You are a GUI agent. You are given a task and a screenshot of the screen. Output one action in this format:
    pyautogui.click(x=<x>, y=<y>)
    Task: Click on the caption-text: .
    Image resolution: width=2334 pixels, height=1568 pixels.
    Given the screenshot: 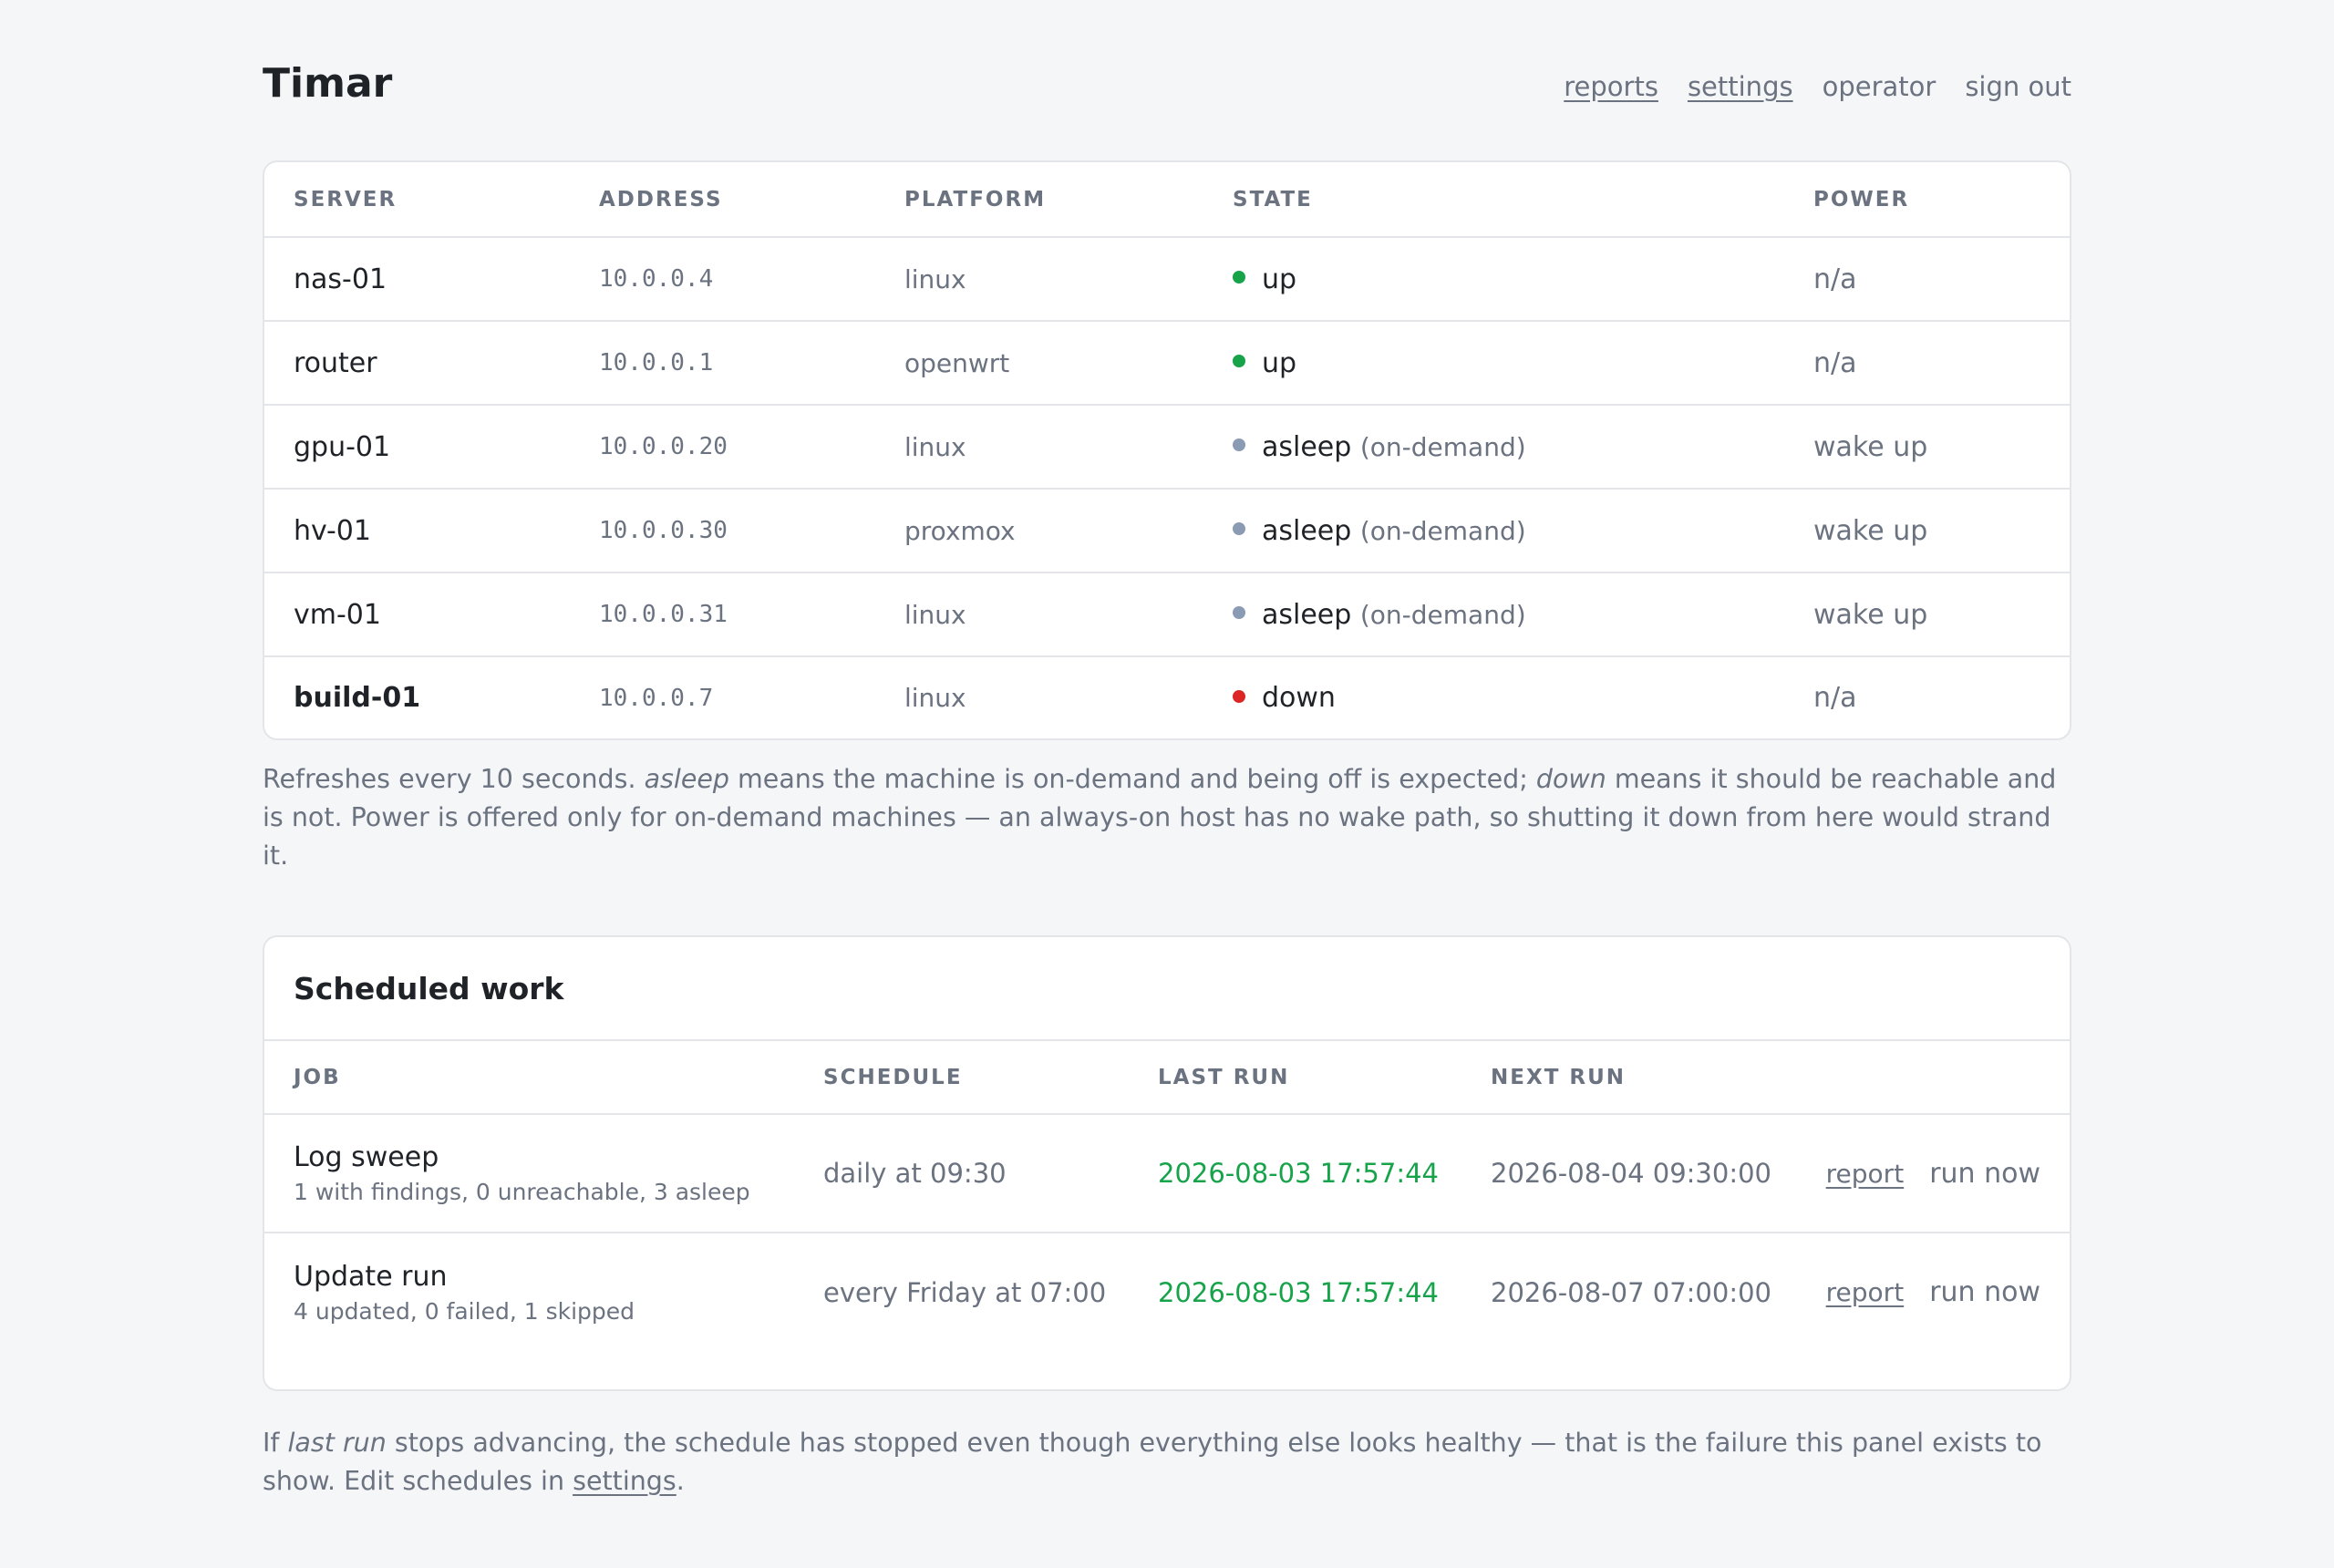 What is the action you would take?
    pyautogui.click(x=680, y=1481)
    